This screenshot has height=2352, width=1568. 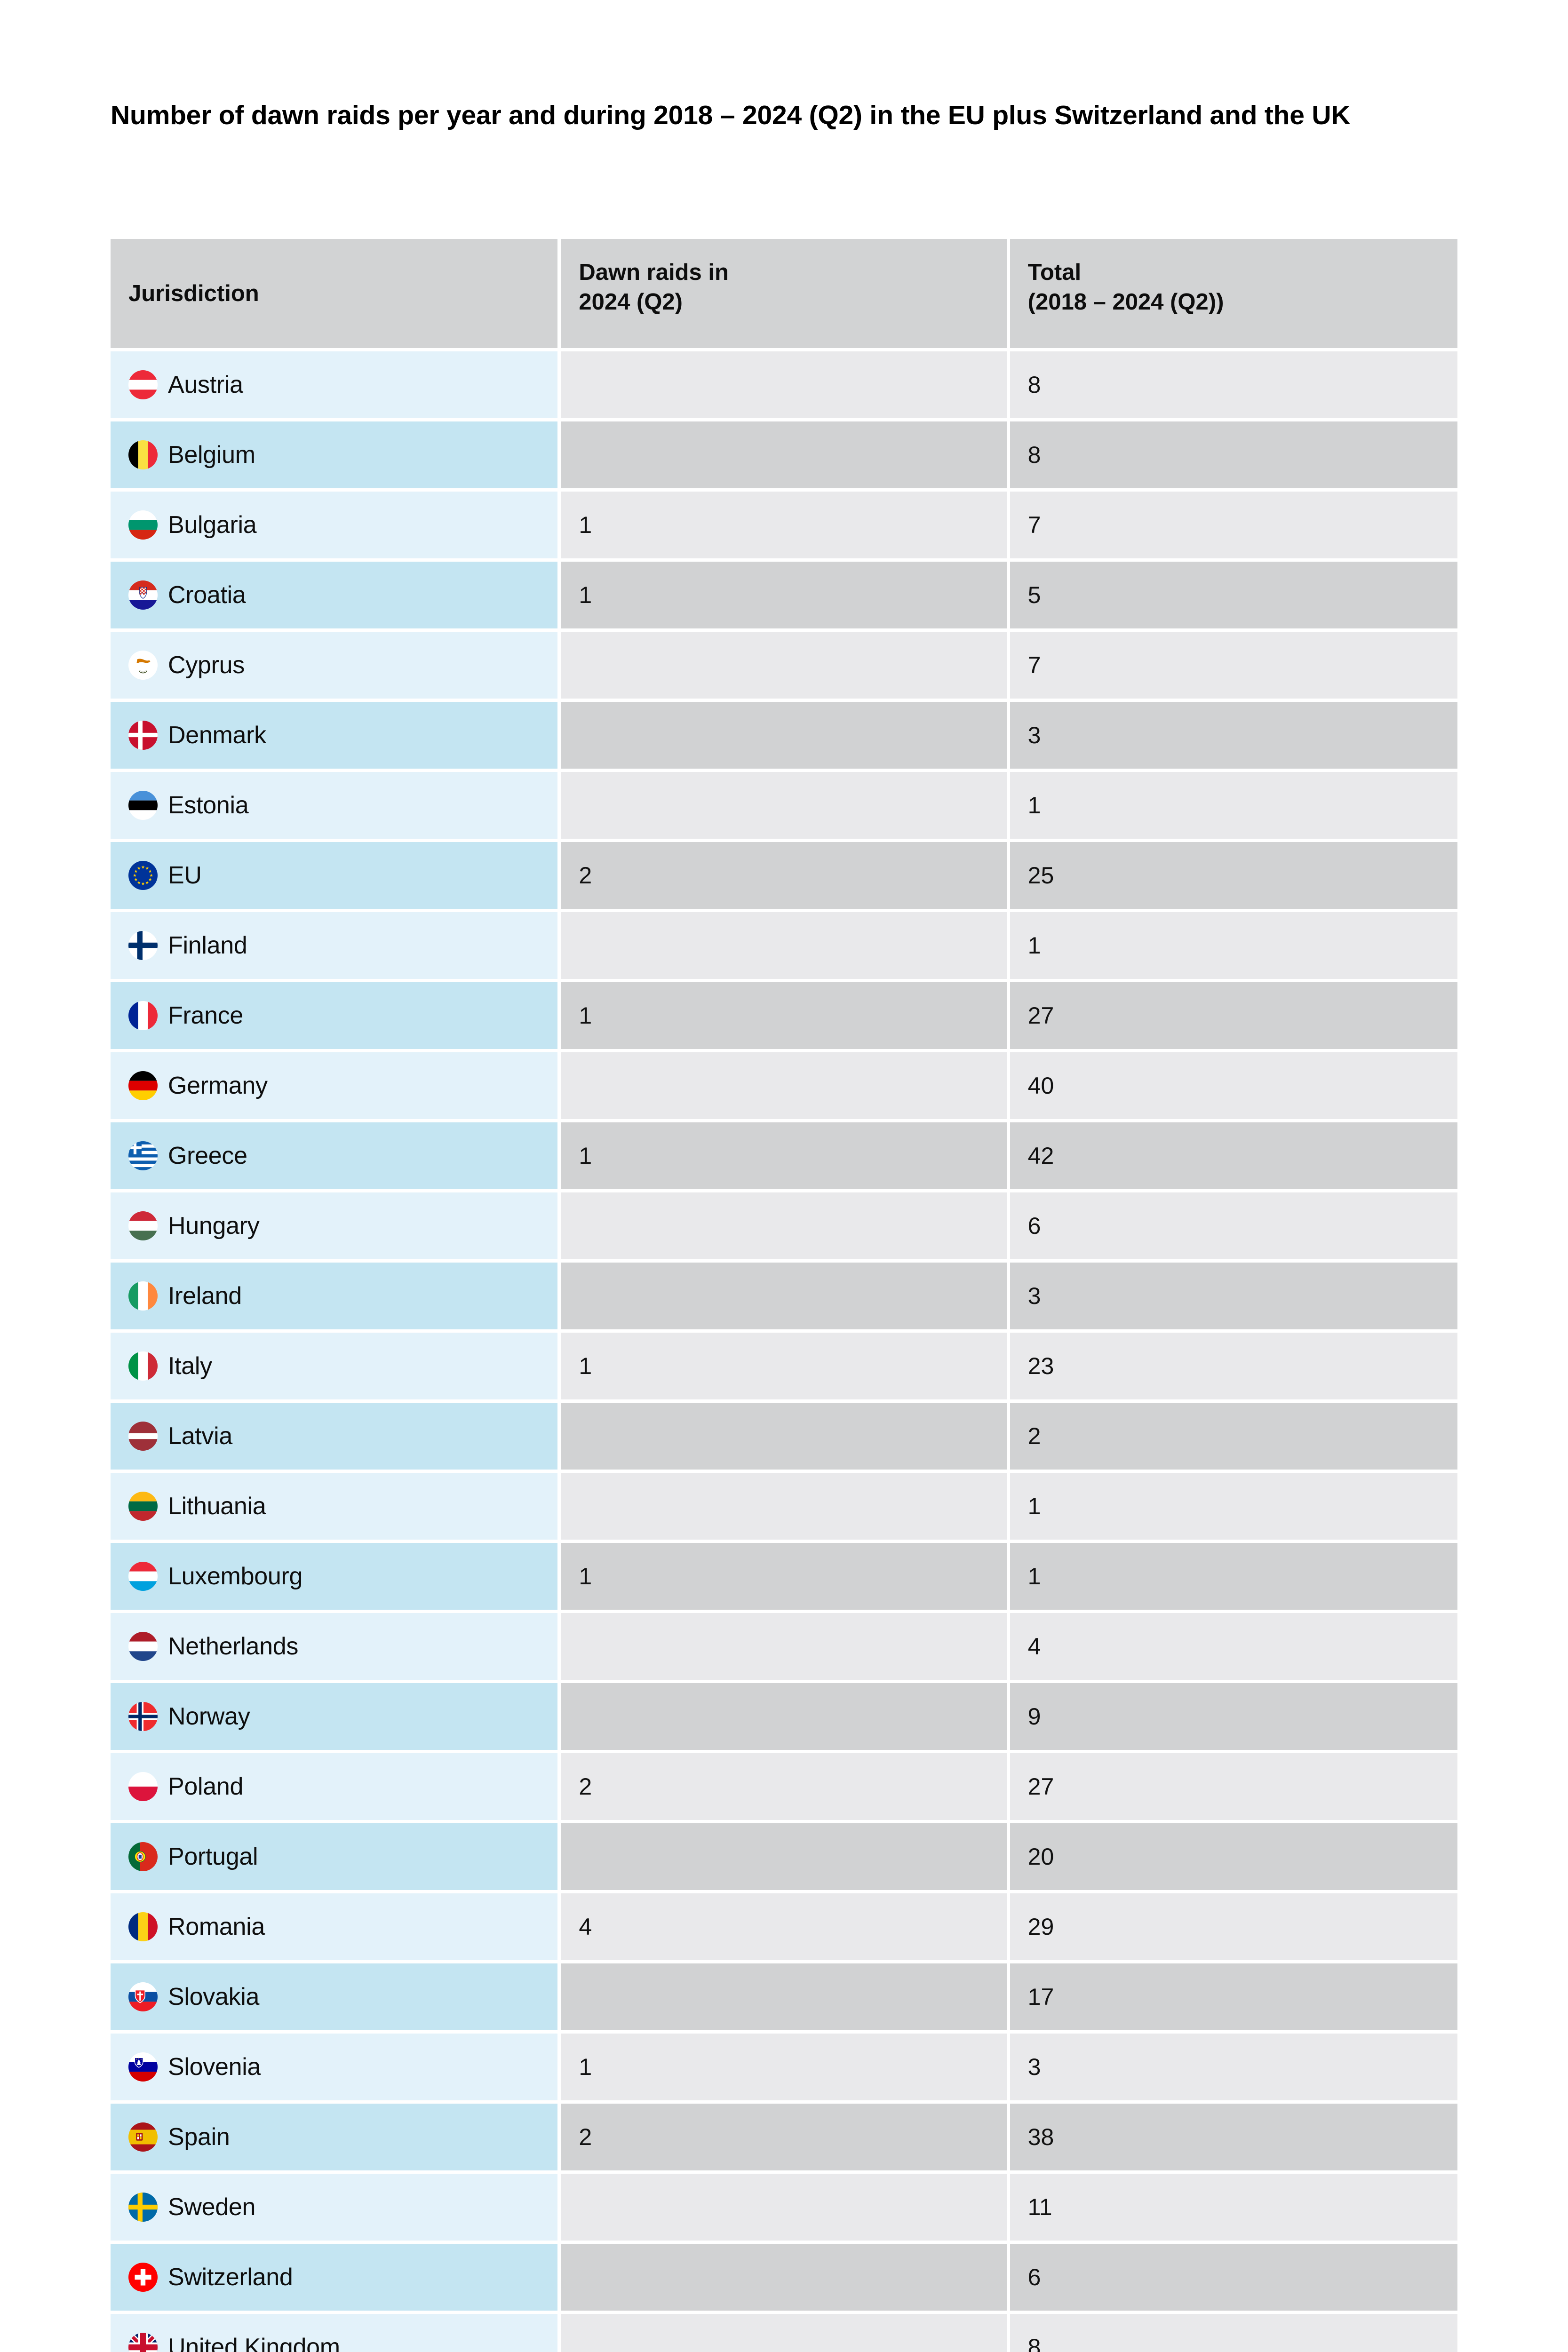 What do you see at coordinates (199, 2137) in the screenshot?
I see `jurisdiction-label: Spain` at bounding box center [199, 2137].